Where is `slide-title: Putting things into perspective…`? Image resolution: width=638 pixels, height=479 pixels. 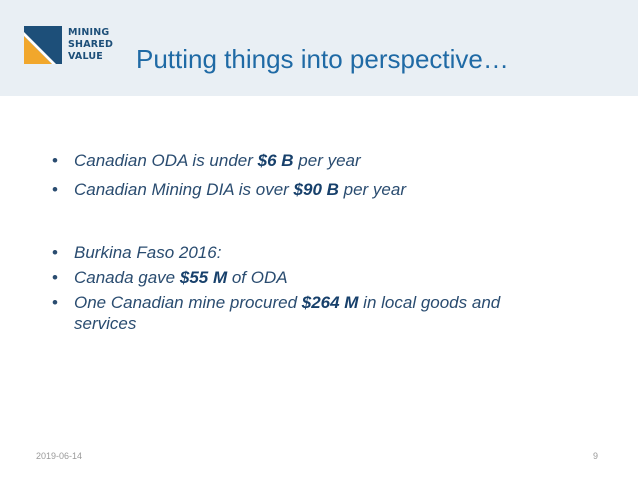
slide-title: Putting things into perspective… is located at coordinates (322, 59).